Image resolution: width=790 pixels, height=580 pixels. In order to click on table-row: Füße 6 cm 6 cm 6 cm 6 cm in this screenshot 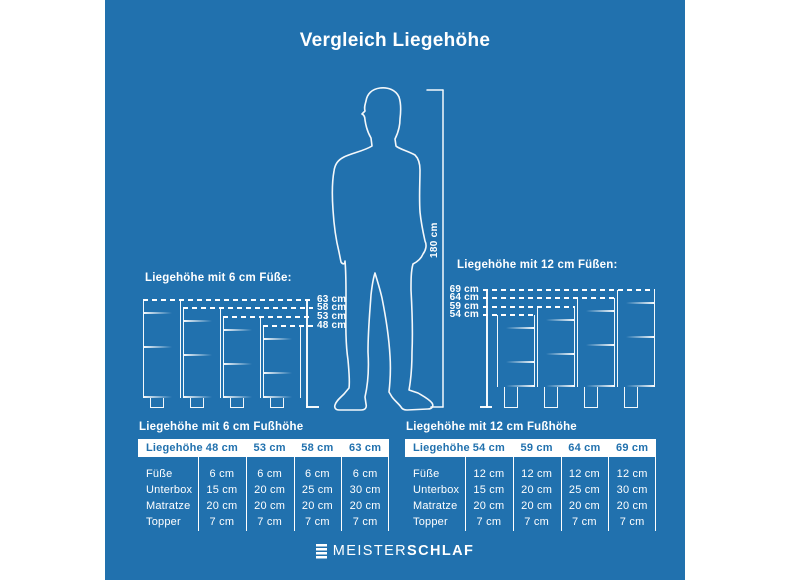, I will do `click(263, 474)`.